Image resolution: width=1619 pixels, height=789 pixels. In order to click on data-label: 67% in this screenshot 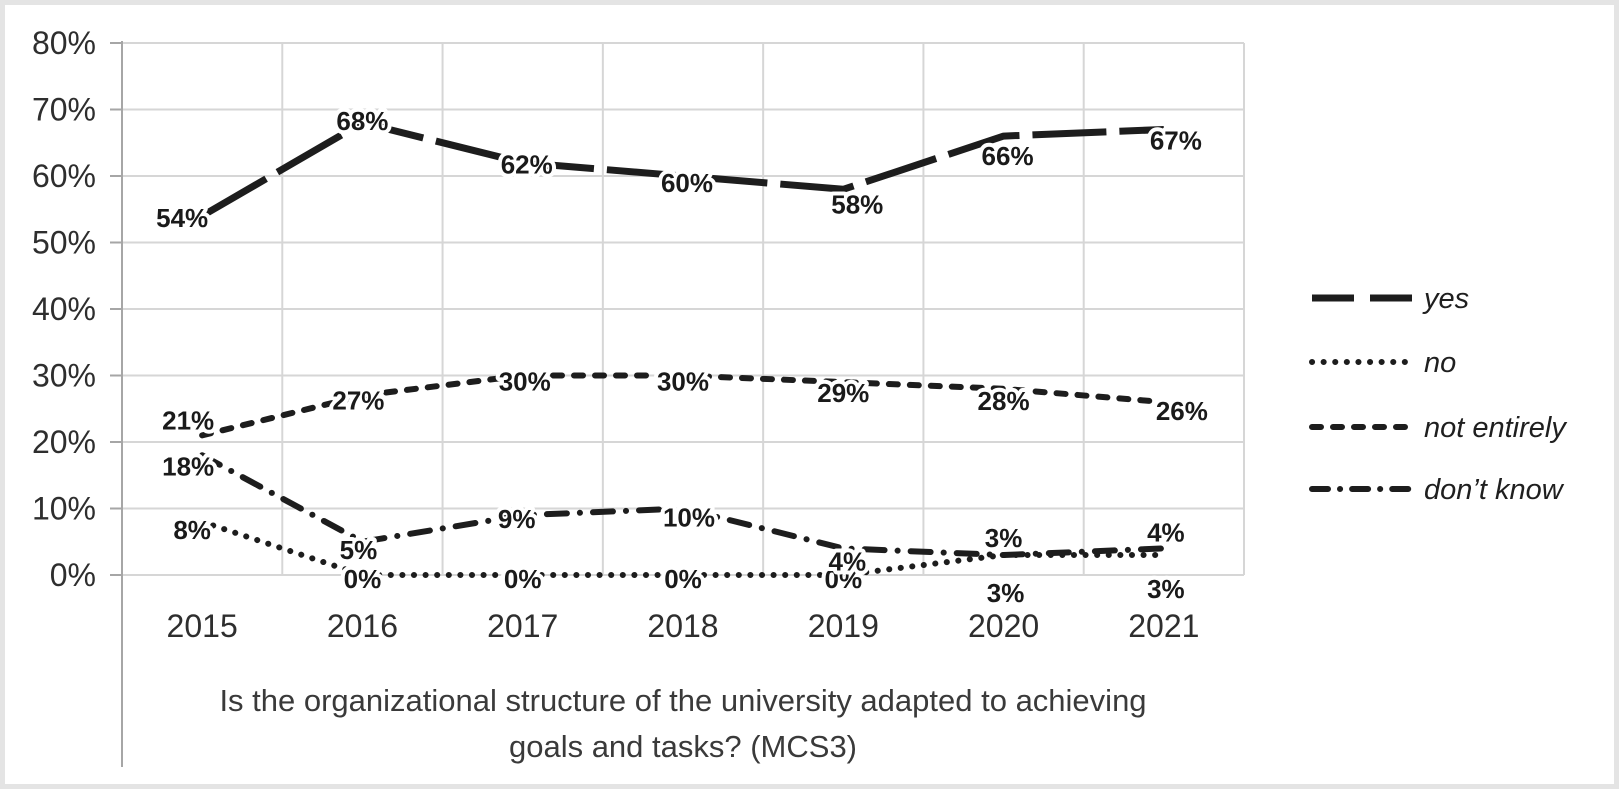, I will do `click(1176, 140)`.